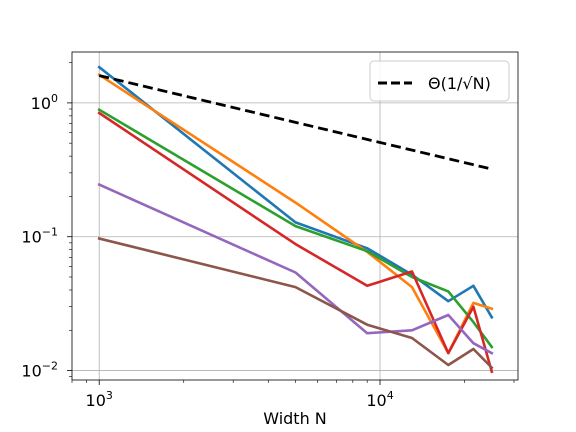 The height and width of the screenshot is (432, 576). I want to click on legend-box, so click(439, 81).